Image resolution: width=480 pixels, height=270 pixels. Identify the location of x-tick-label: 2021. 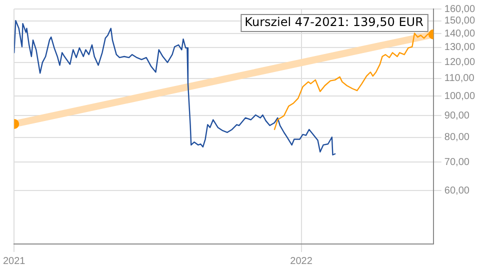
(14, 261).